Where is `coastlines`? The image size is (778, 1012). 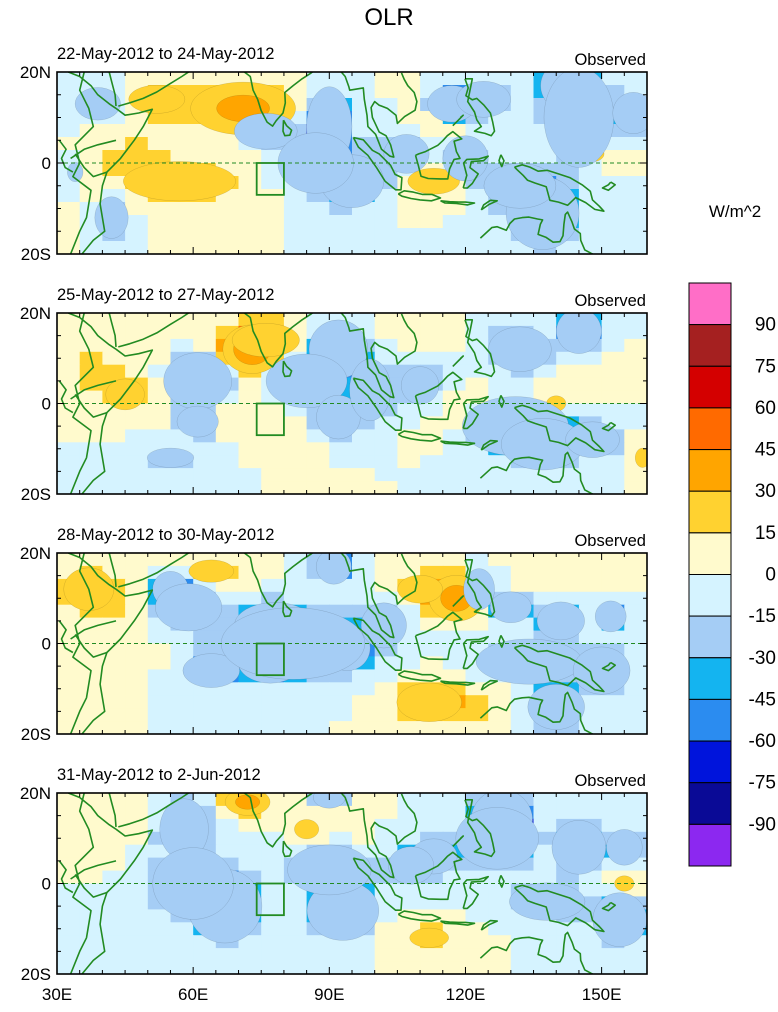 coastlines is located at coordinates (337, 643).